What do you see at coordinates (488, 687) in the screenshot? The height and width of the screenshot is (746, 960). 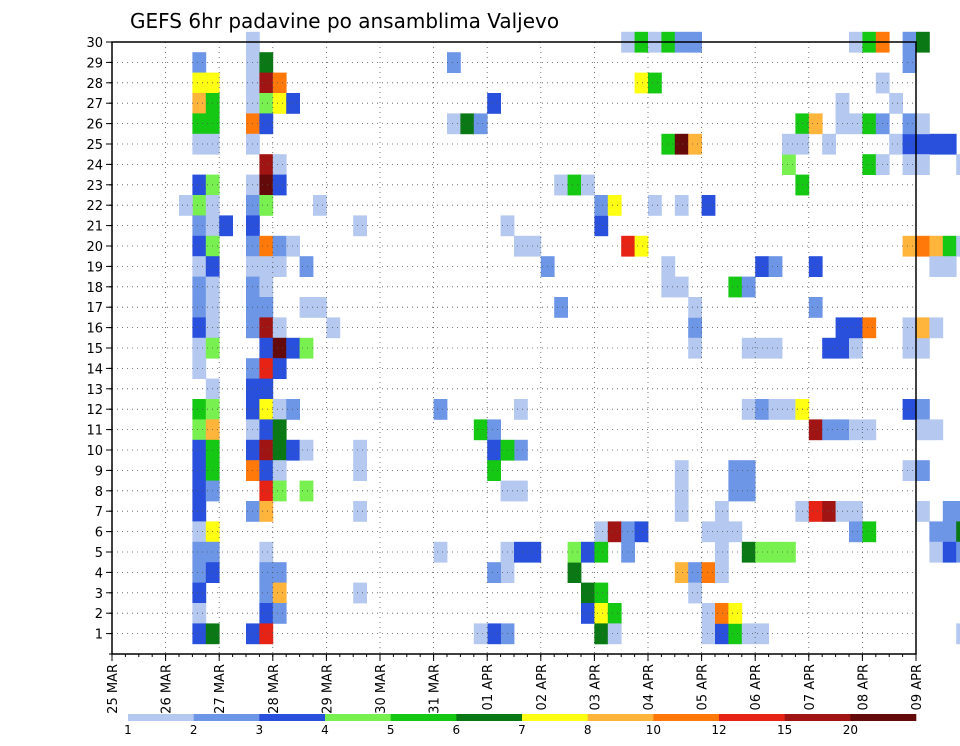 I see `x-tick-label: 01 APR` at bounding box center [488, 687].